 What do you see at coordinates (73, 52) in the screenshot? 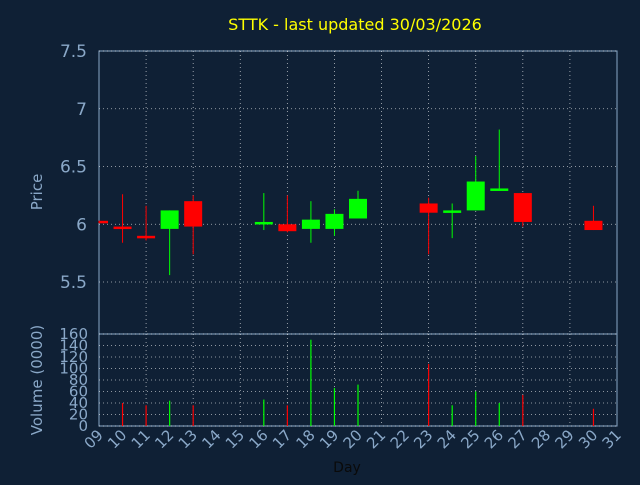
I see `price-tick-label: 7.5` at bounding box center [73, 52].